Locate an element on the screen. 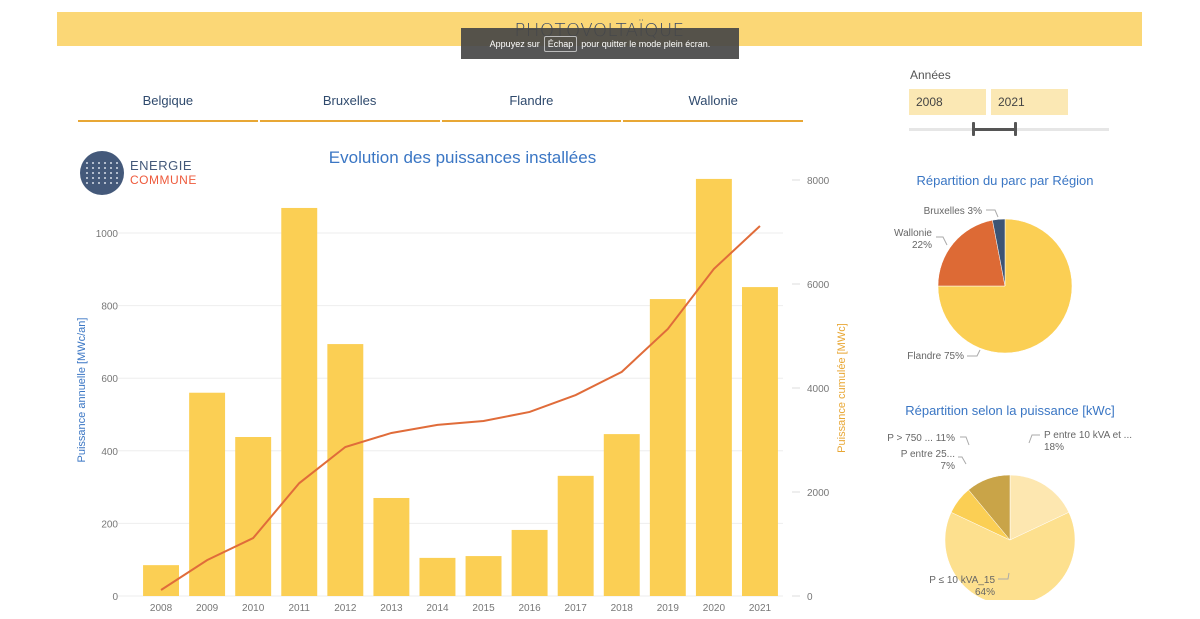  tab-wallonie: Wallonie is located at coordinates (713, 103).